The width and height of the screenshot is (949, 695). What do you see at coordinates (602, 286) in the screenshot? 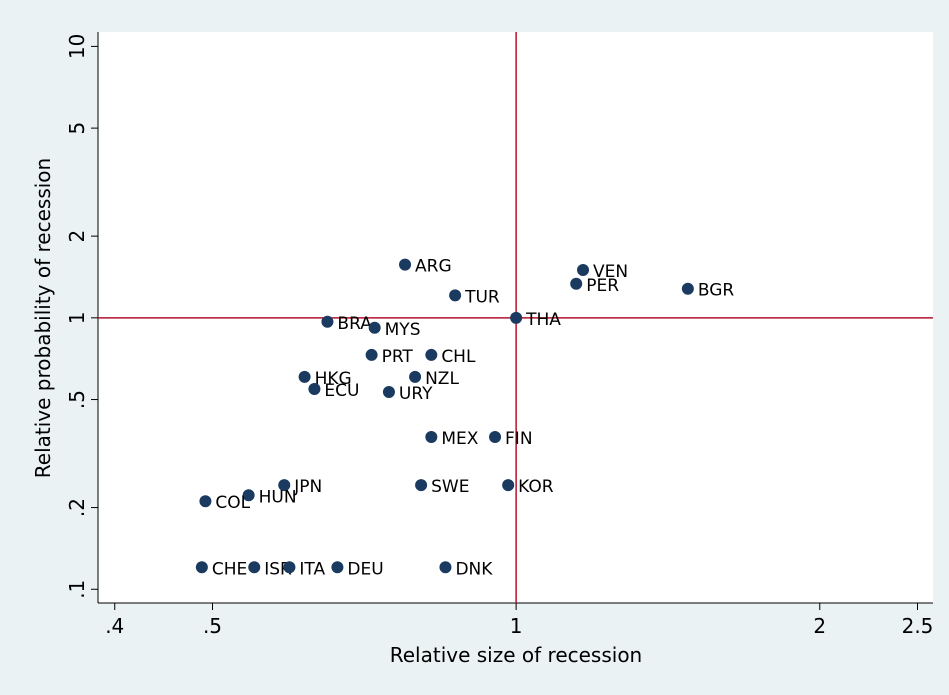
I see `point-label: PER` at bounding box center [602, 286].